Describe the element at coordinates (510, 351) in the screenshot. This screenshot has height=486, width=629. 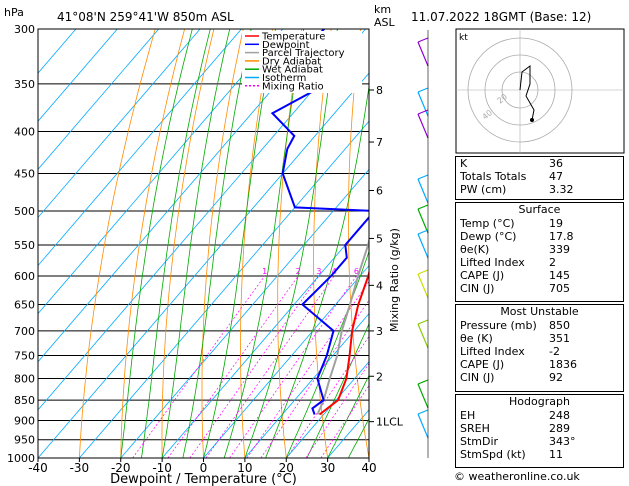
I see `mu-row: Lifted Index -2` at that location.